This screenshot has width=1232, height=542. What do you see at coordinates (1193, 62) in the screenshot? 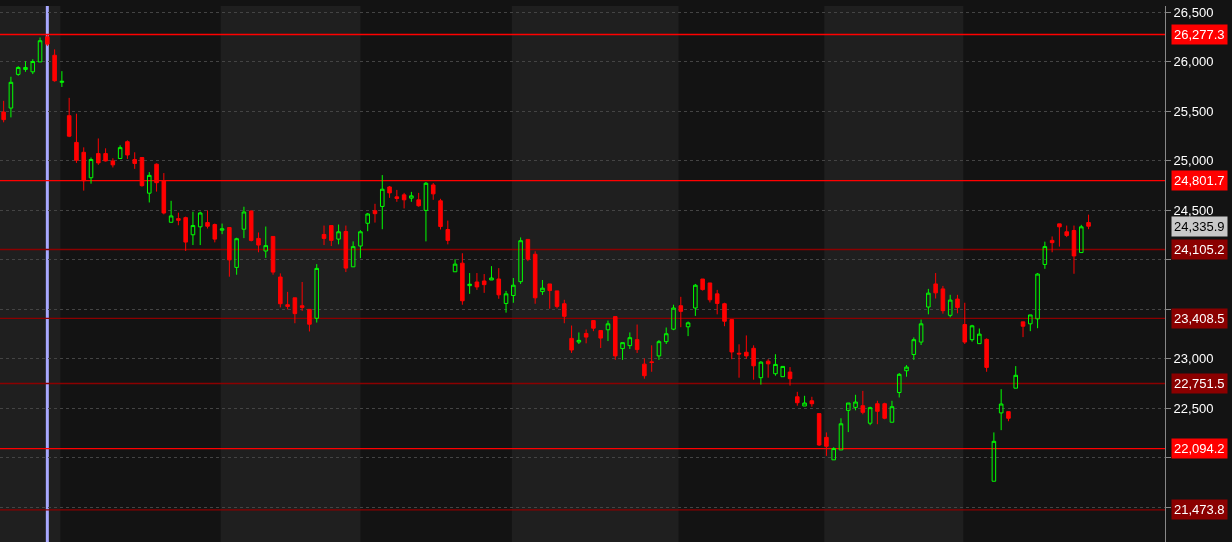
I see `y-tick-label: 26,000` at bounding box center [1193, 62].